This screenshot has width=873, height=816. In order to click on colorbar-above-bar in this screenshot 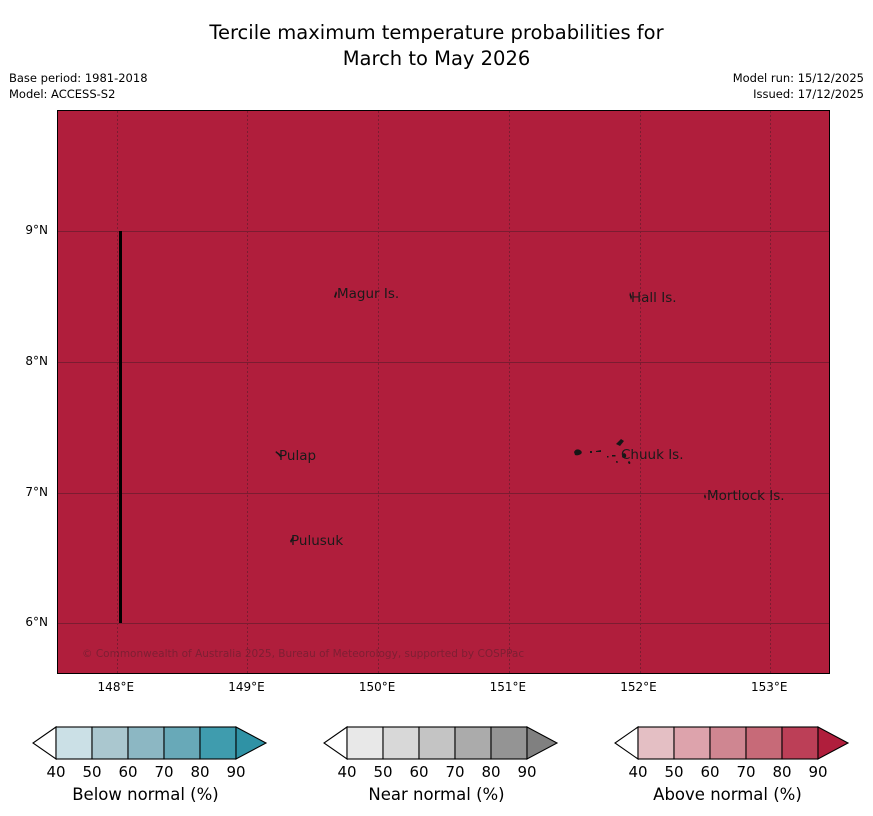, I will do `click(727, 743)`.